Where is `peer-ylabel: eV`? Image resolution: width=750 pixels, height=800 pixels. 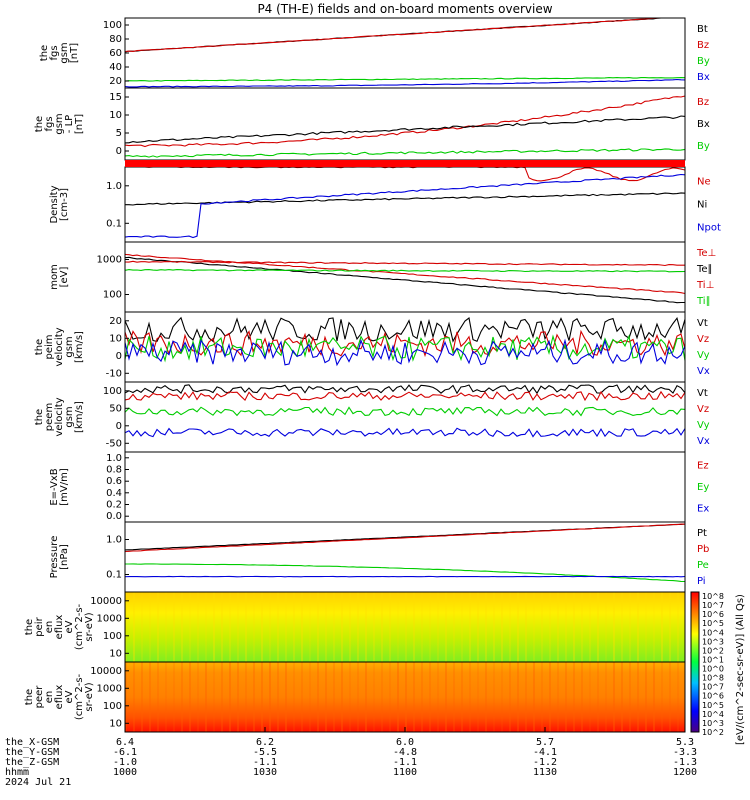
peer-ylabel: eV is located at coordinates (69, 696).